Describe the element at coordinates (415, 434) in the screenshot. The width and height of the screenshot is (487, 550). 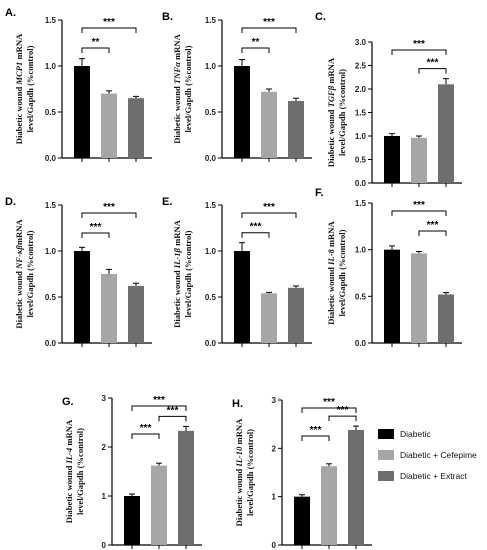
I see `legend-entry: Diabetic` at that location.